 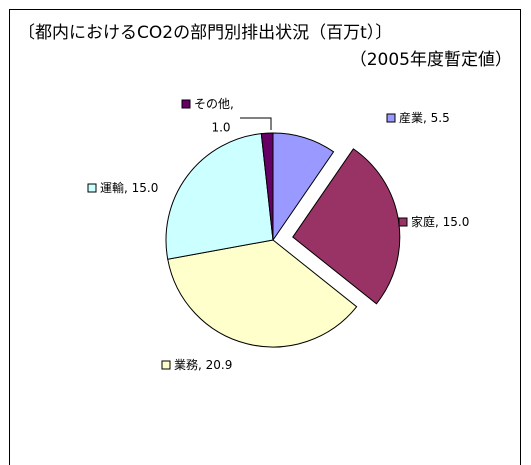 What do you see at coordinates (256, 123) in the screenshot?
I see `leader-line` at bounding box center [256, 123].